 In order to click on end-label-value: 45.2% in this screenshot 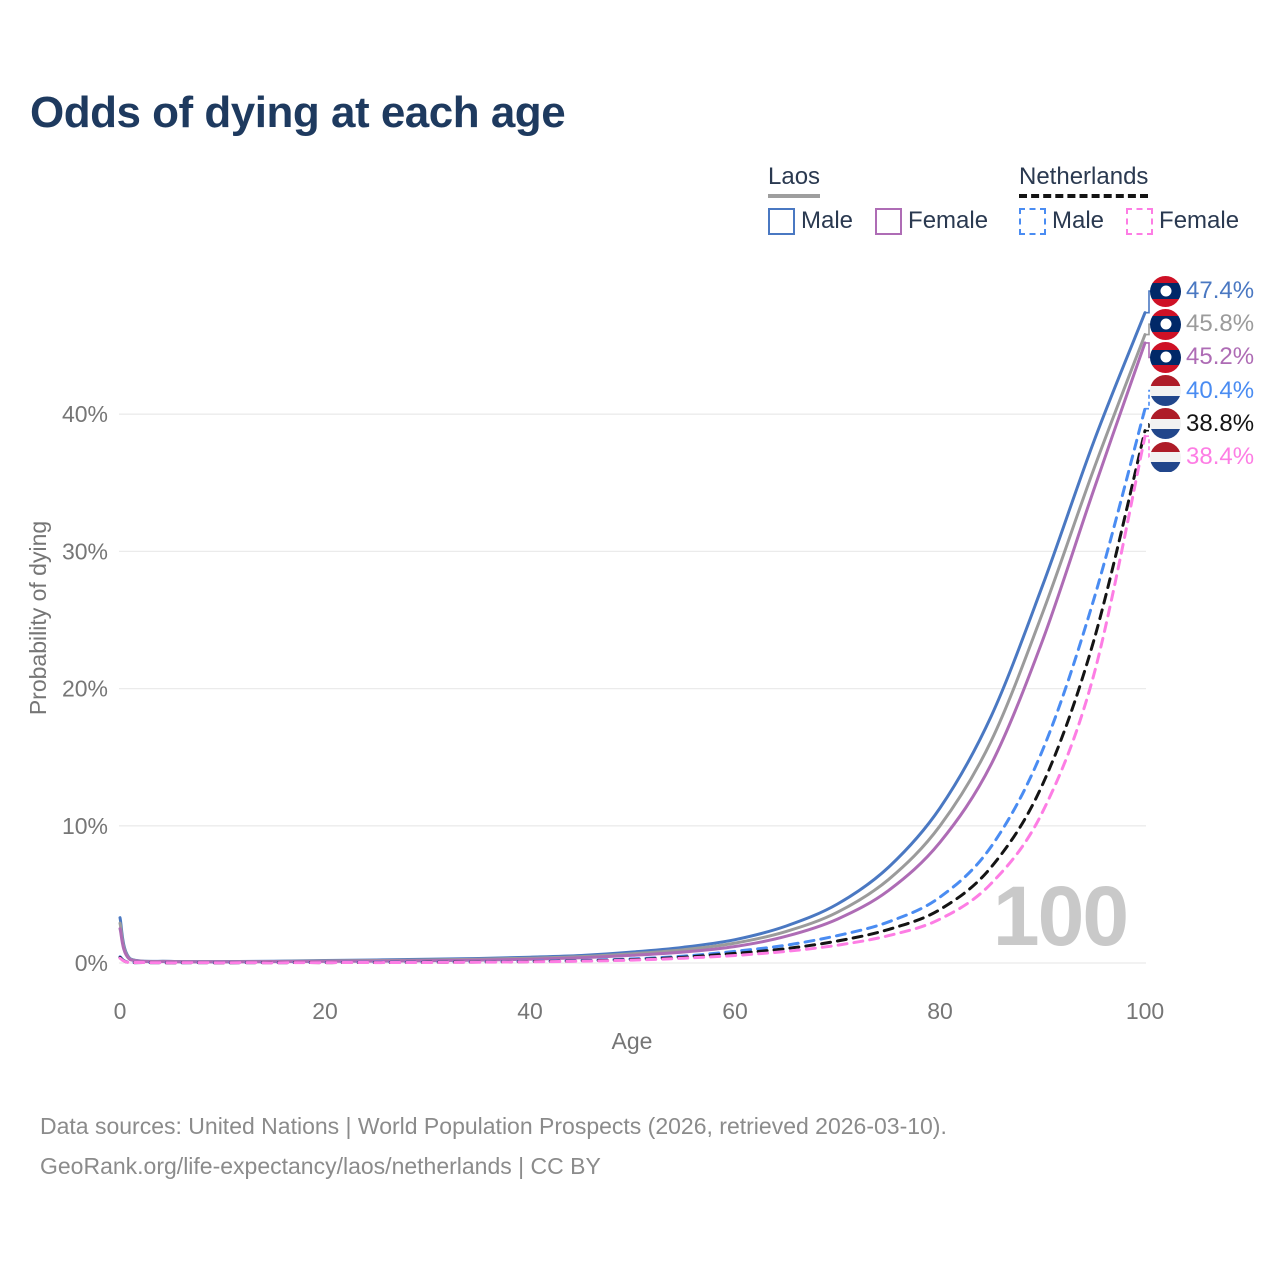, I will do `click(1220, 357)`.